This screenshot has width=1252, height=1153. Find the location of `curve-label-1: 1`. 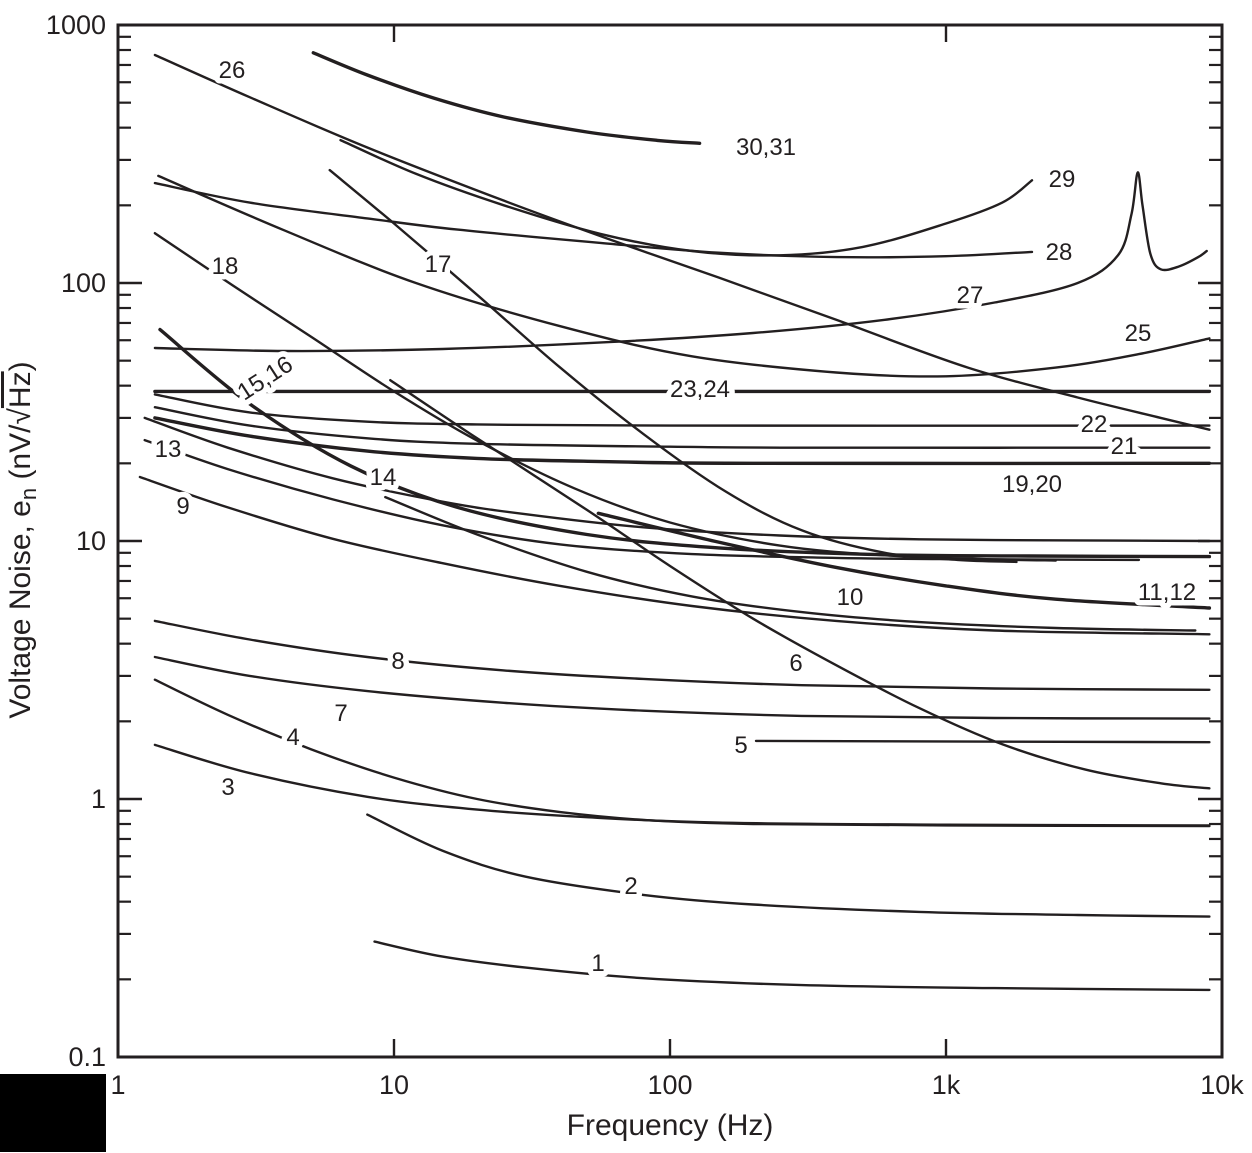

curve-label-1: 1 is located at coordinates (597, 963).